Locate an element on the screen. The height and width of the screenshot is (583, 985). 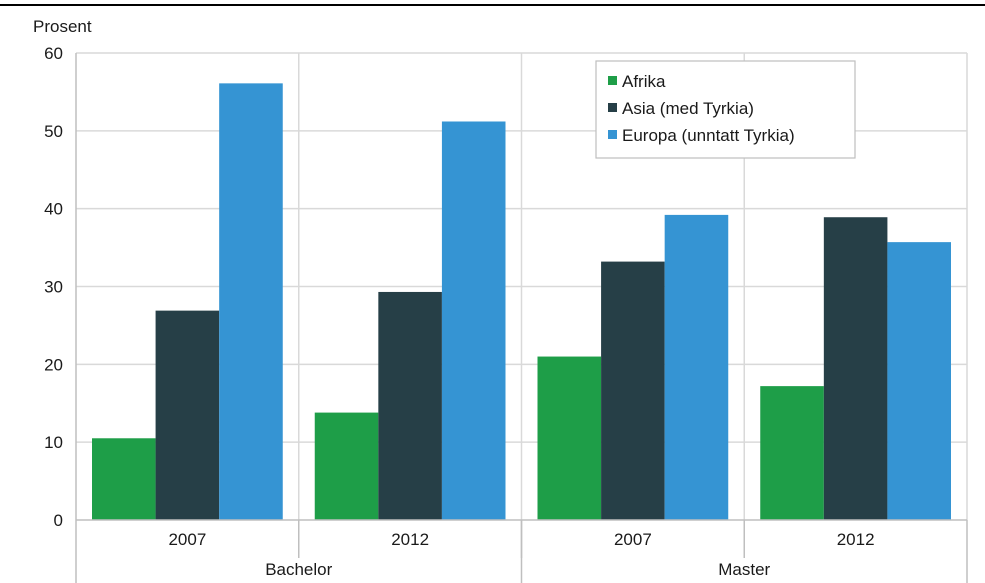
legend-label: Asia (med Tyrkia) is located at coordinates (688, 108).